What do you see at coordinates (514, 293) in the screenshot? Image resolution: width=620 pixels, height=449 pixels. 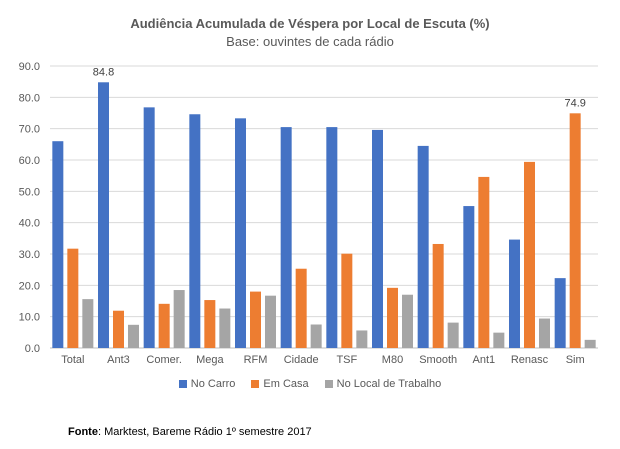 I see `bar-renasc-s0` at bounding box center [514, 293].